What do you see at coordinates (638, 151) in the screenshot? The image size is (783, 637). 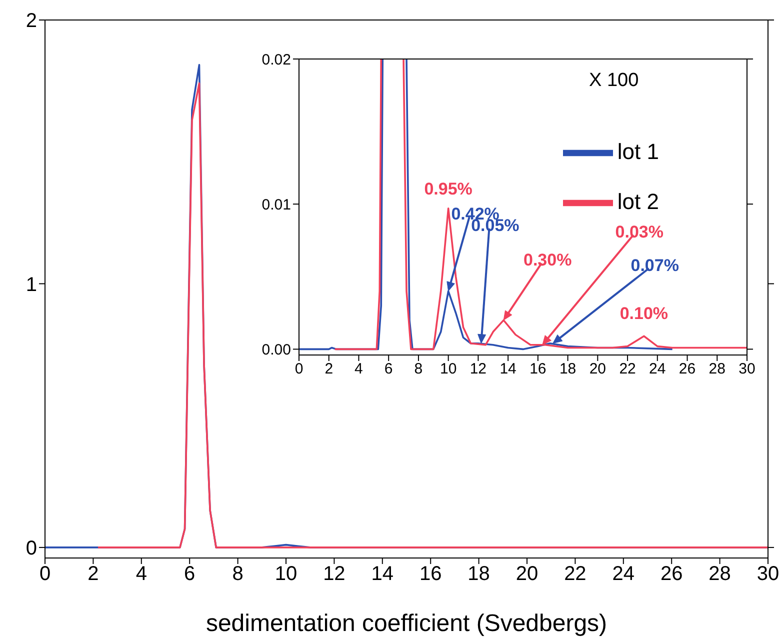 I see `legend-label: lot 1` at bounding box center [638, 151].